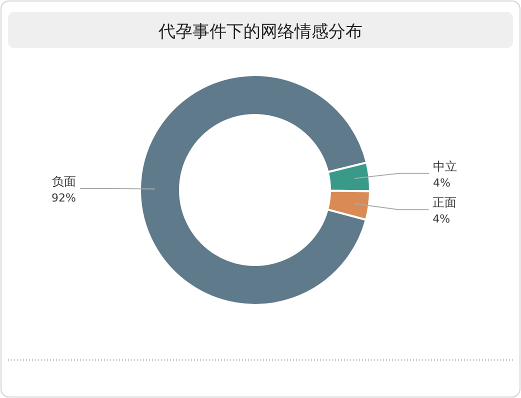 Image resolution: width=521 pixels, height=398 pixels. Describe the element at coordinates (444, 203) in the screenshot. I see `slice-label: 正面` at that location.